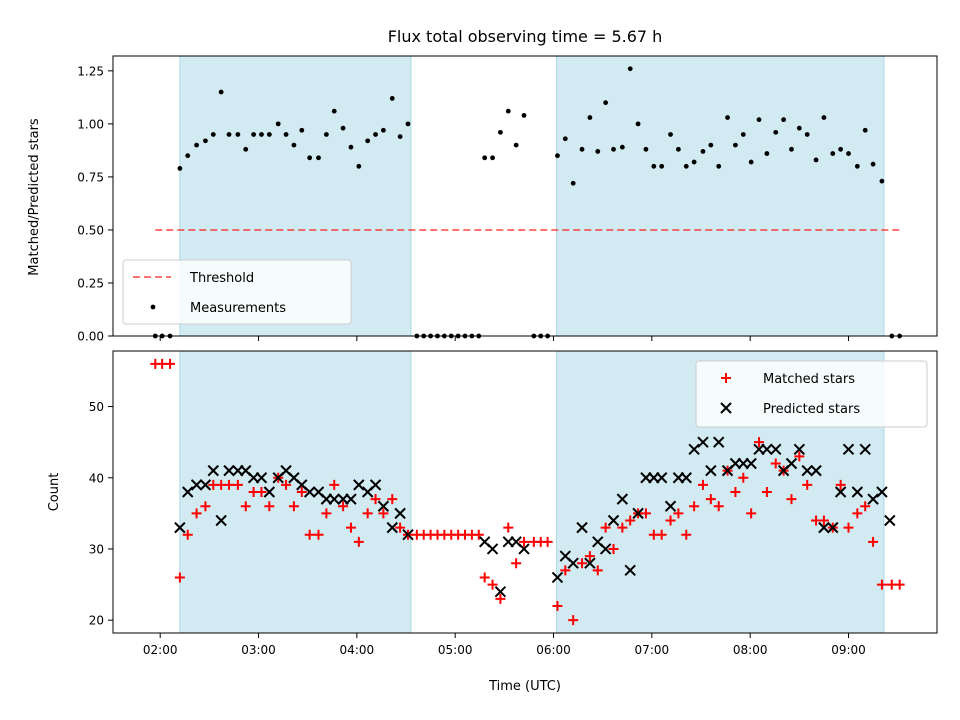 This screenshot has height=720, width=960. What do you see at coordinates (750, 650) in the screenshot?
I see `x-tick-label: 08:00` at bounding box center [750, 650].